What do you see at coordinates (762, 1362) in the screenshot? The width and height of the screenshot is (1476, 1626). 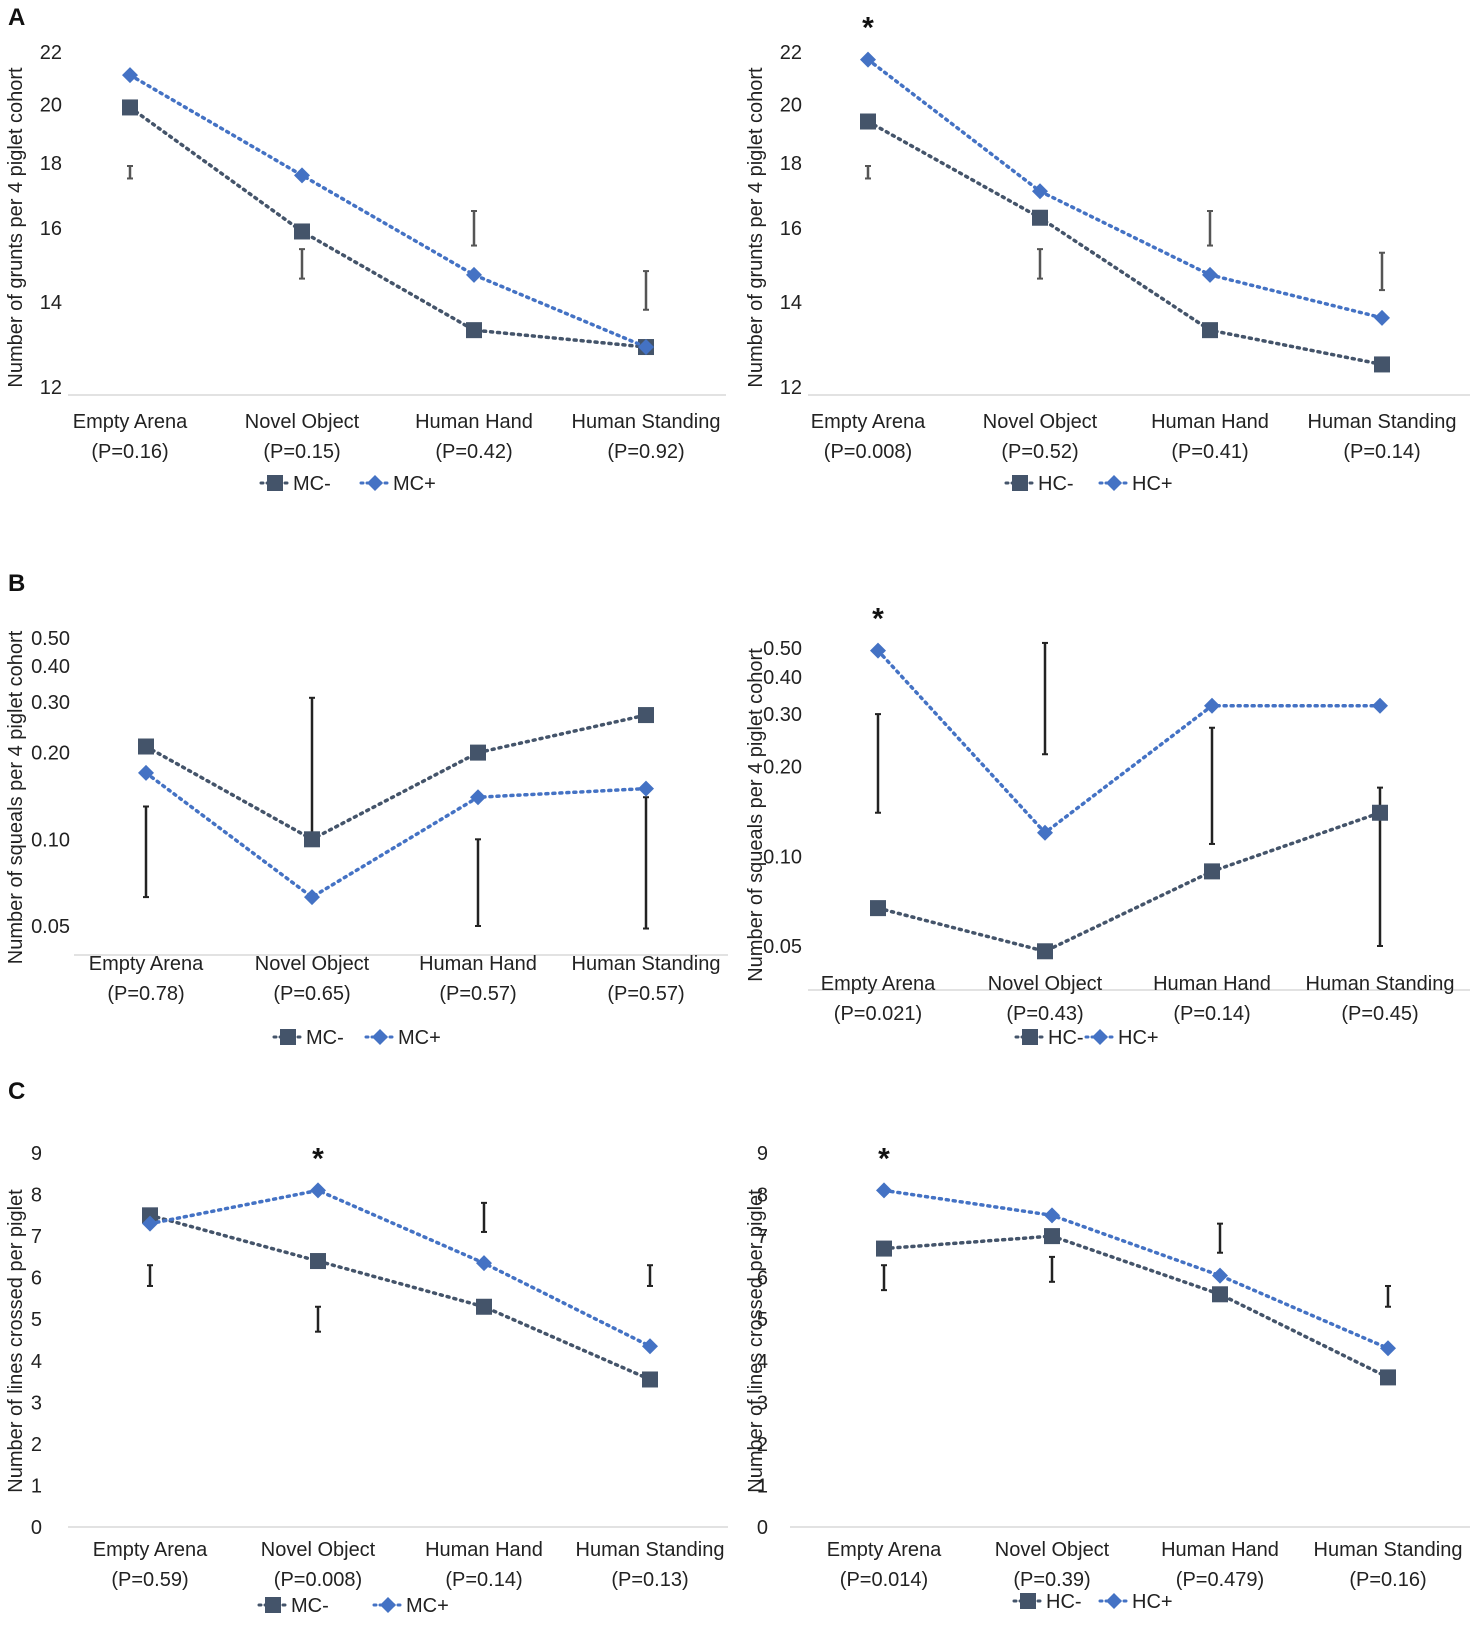 I see `y-tick-label: 4` at bounding box center [762, 1362].